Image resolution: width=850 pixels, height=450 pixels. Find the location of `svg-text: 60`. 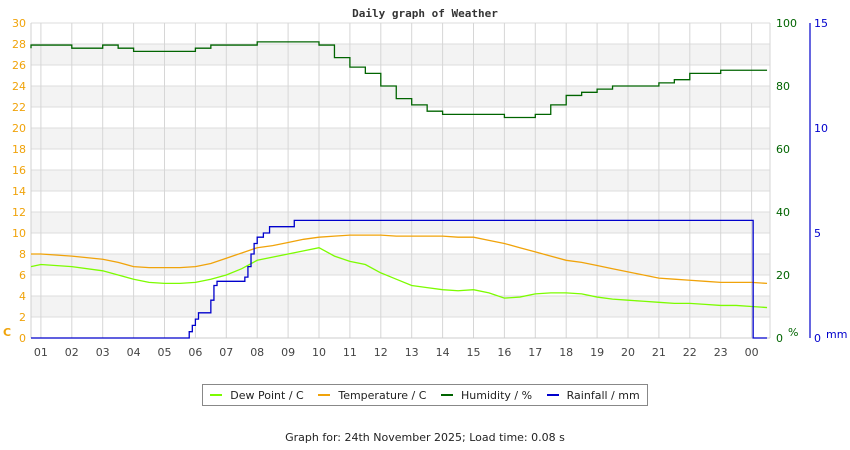

svg-text: 60 is located at coordinates (783, 149).